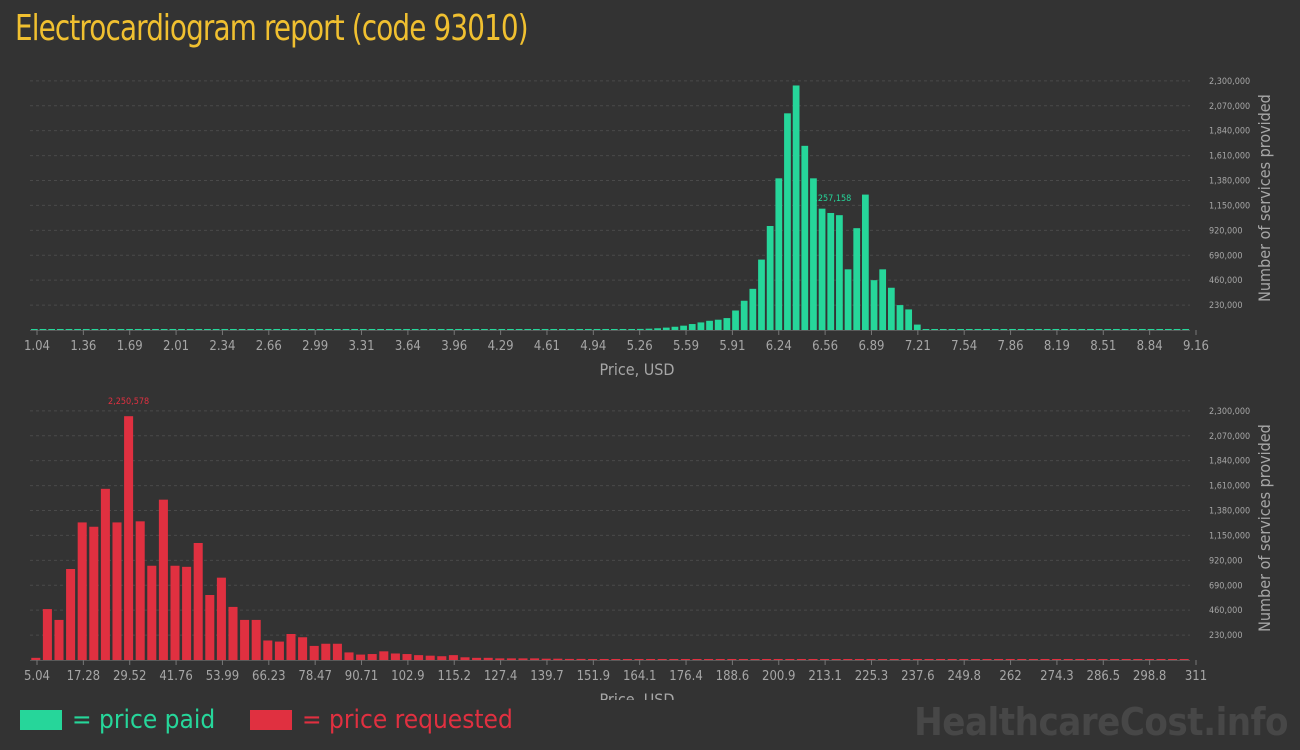 The height and width of the screenshot is (750, 1300). I want to click on y-tick-label: 2,300,000, so click(1229, 82).